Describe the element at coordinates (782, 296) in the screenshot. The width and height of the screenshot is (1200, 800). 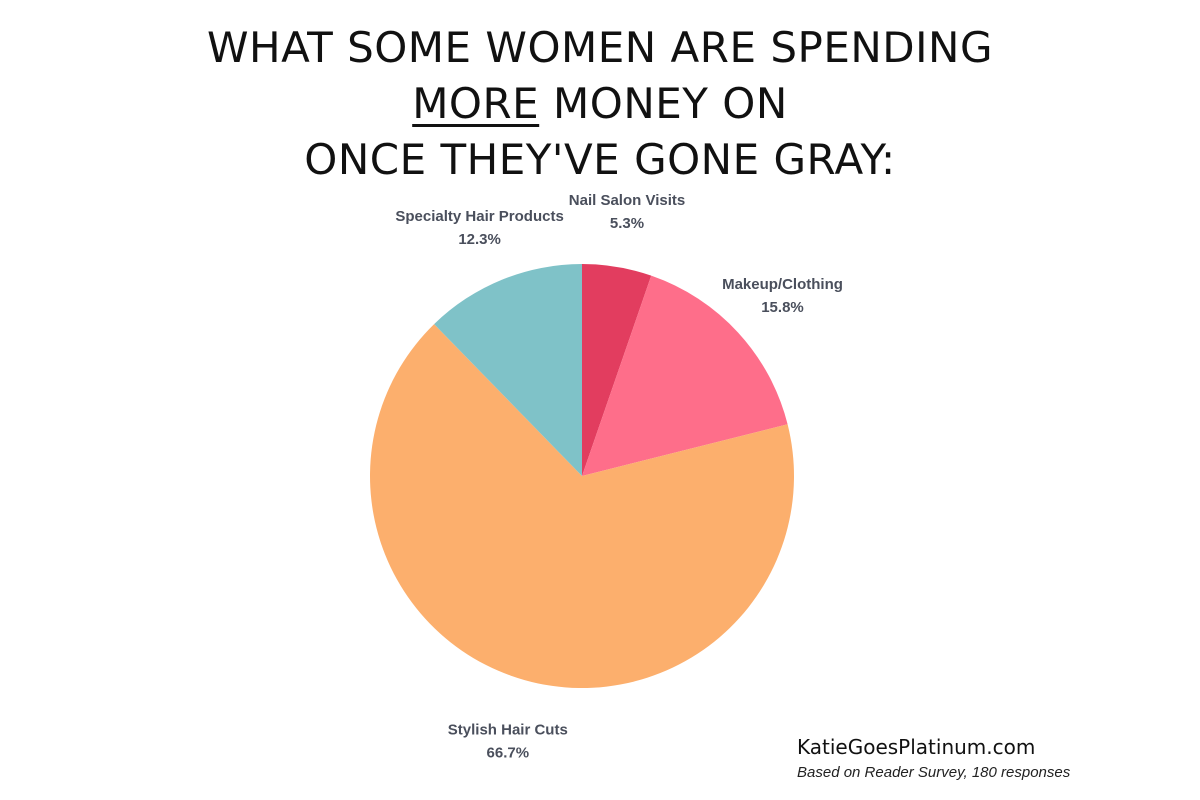
I see `slice-label-group: Makeup/Clothing 15.8%` at that location.